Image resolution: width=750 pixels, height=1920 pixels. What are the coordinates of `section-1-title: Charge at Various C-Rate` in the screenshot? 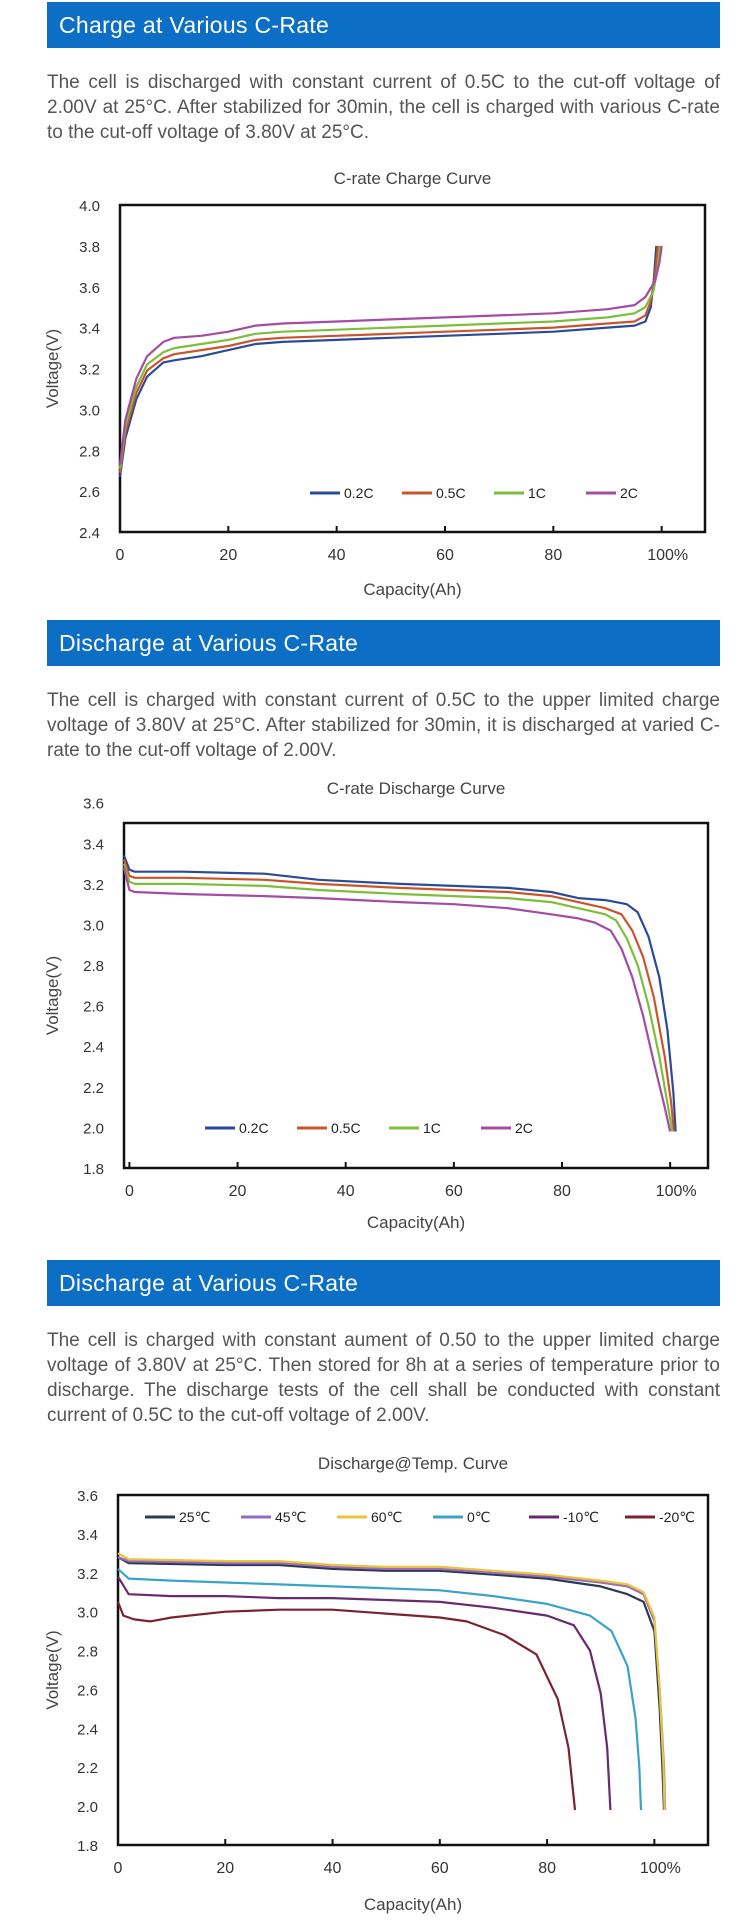 It's located at (383, 25).